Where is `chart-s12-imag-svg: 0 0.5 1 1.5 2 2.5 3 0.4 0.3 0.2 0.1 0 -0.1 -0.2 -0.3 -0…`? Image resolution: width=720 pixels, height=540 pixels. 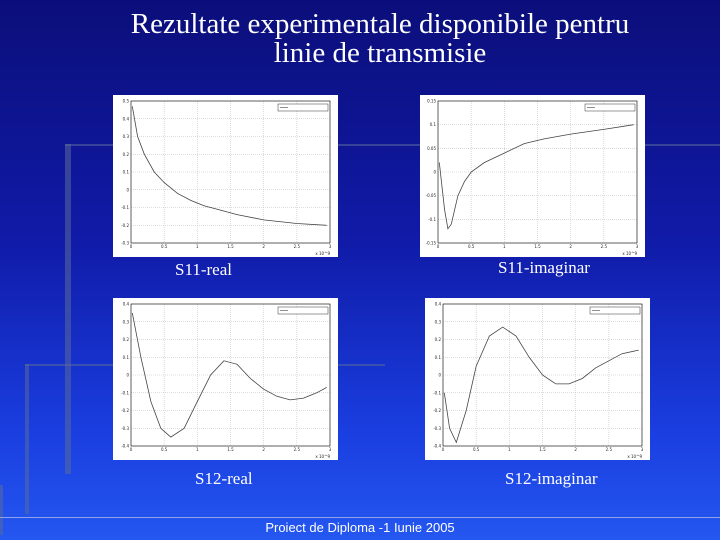
chart-s12-imag-svg: 0 0.5 1 1.5 2 2.5 3 0.4 0.3 0.2 0.1 0 -0.1 -0.2 -0.3 -0… is located at coordinates (538, 381).